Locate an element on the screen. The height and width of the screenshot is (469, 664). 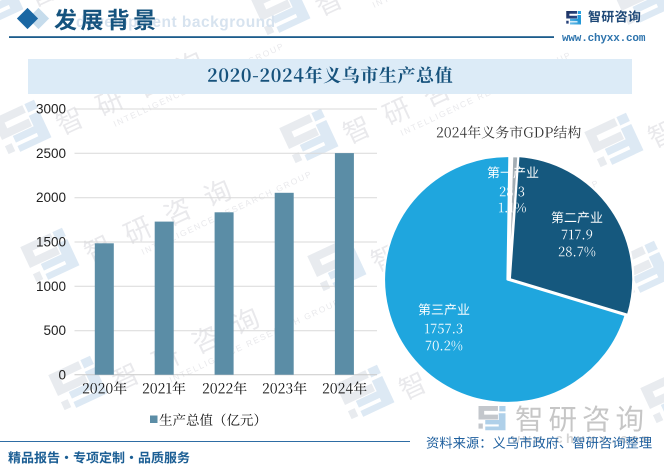
svg-text: 500 is located at coordinates (54, 330).